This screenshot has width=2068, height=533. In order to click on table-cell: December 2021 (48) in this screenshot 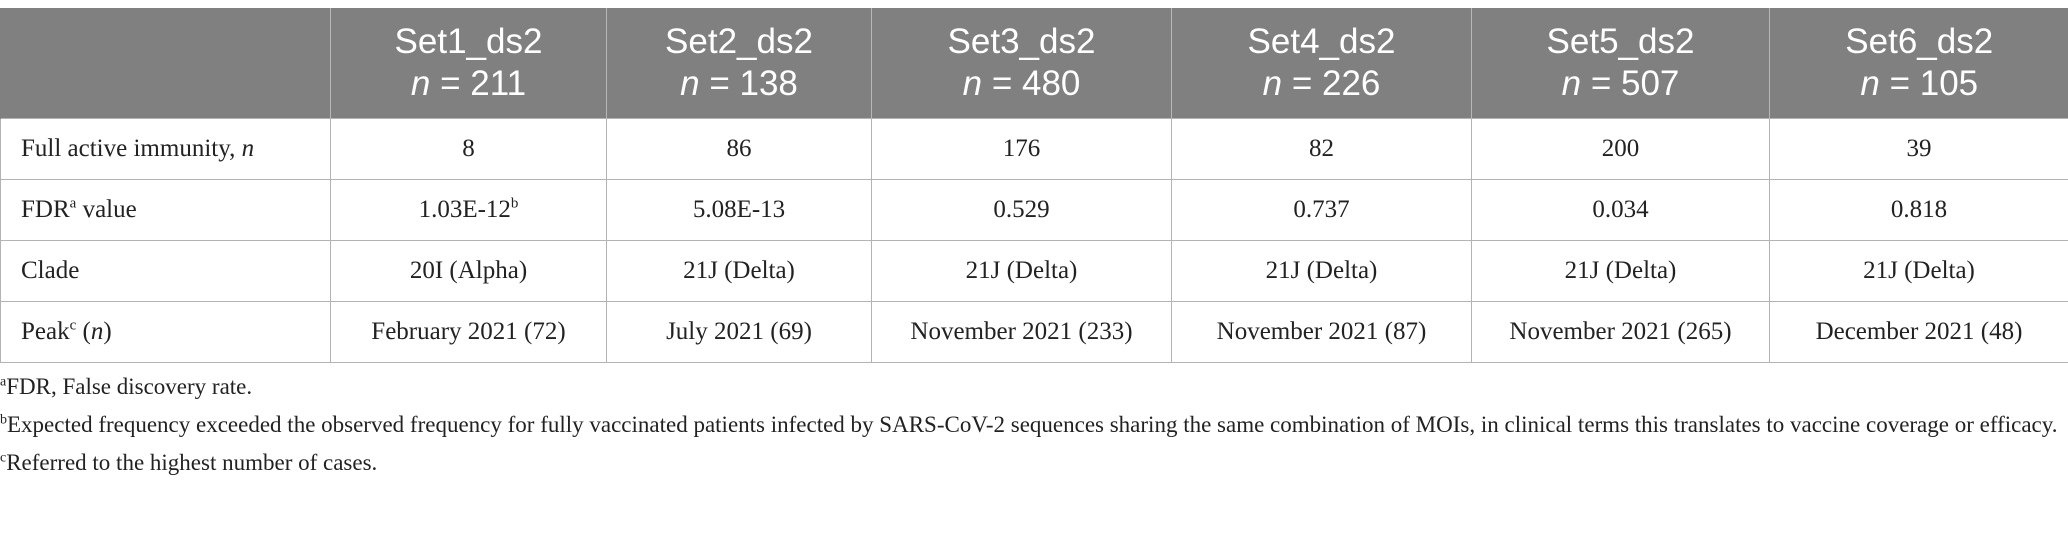, I will do `click(1918, 331)`.